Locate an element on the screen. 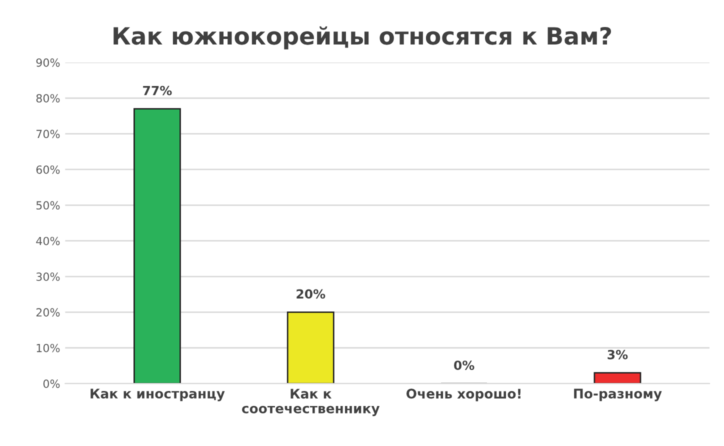  data-label: 20% is located at coordinates (311, 294).